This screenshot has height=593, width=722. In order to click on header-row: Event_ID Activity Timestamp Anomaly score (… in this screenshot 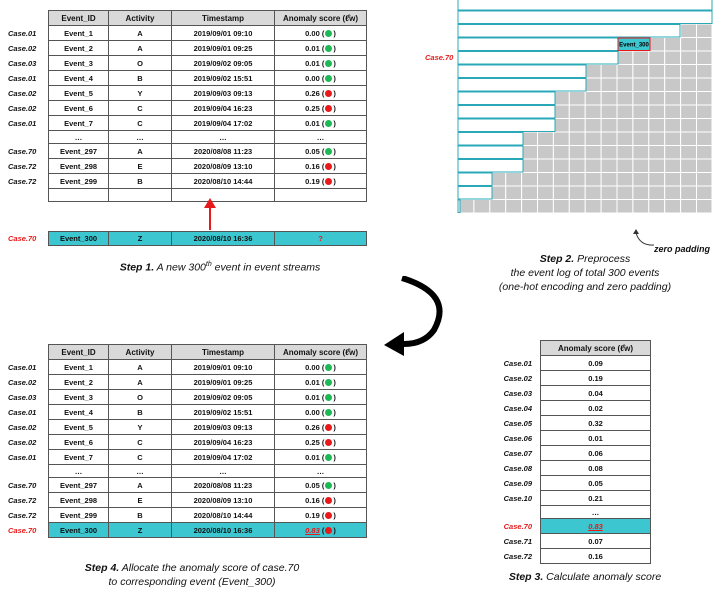, I will do `click(207, 18)`.